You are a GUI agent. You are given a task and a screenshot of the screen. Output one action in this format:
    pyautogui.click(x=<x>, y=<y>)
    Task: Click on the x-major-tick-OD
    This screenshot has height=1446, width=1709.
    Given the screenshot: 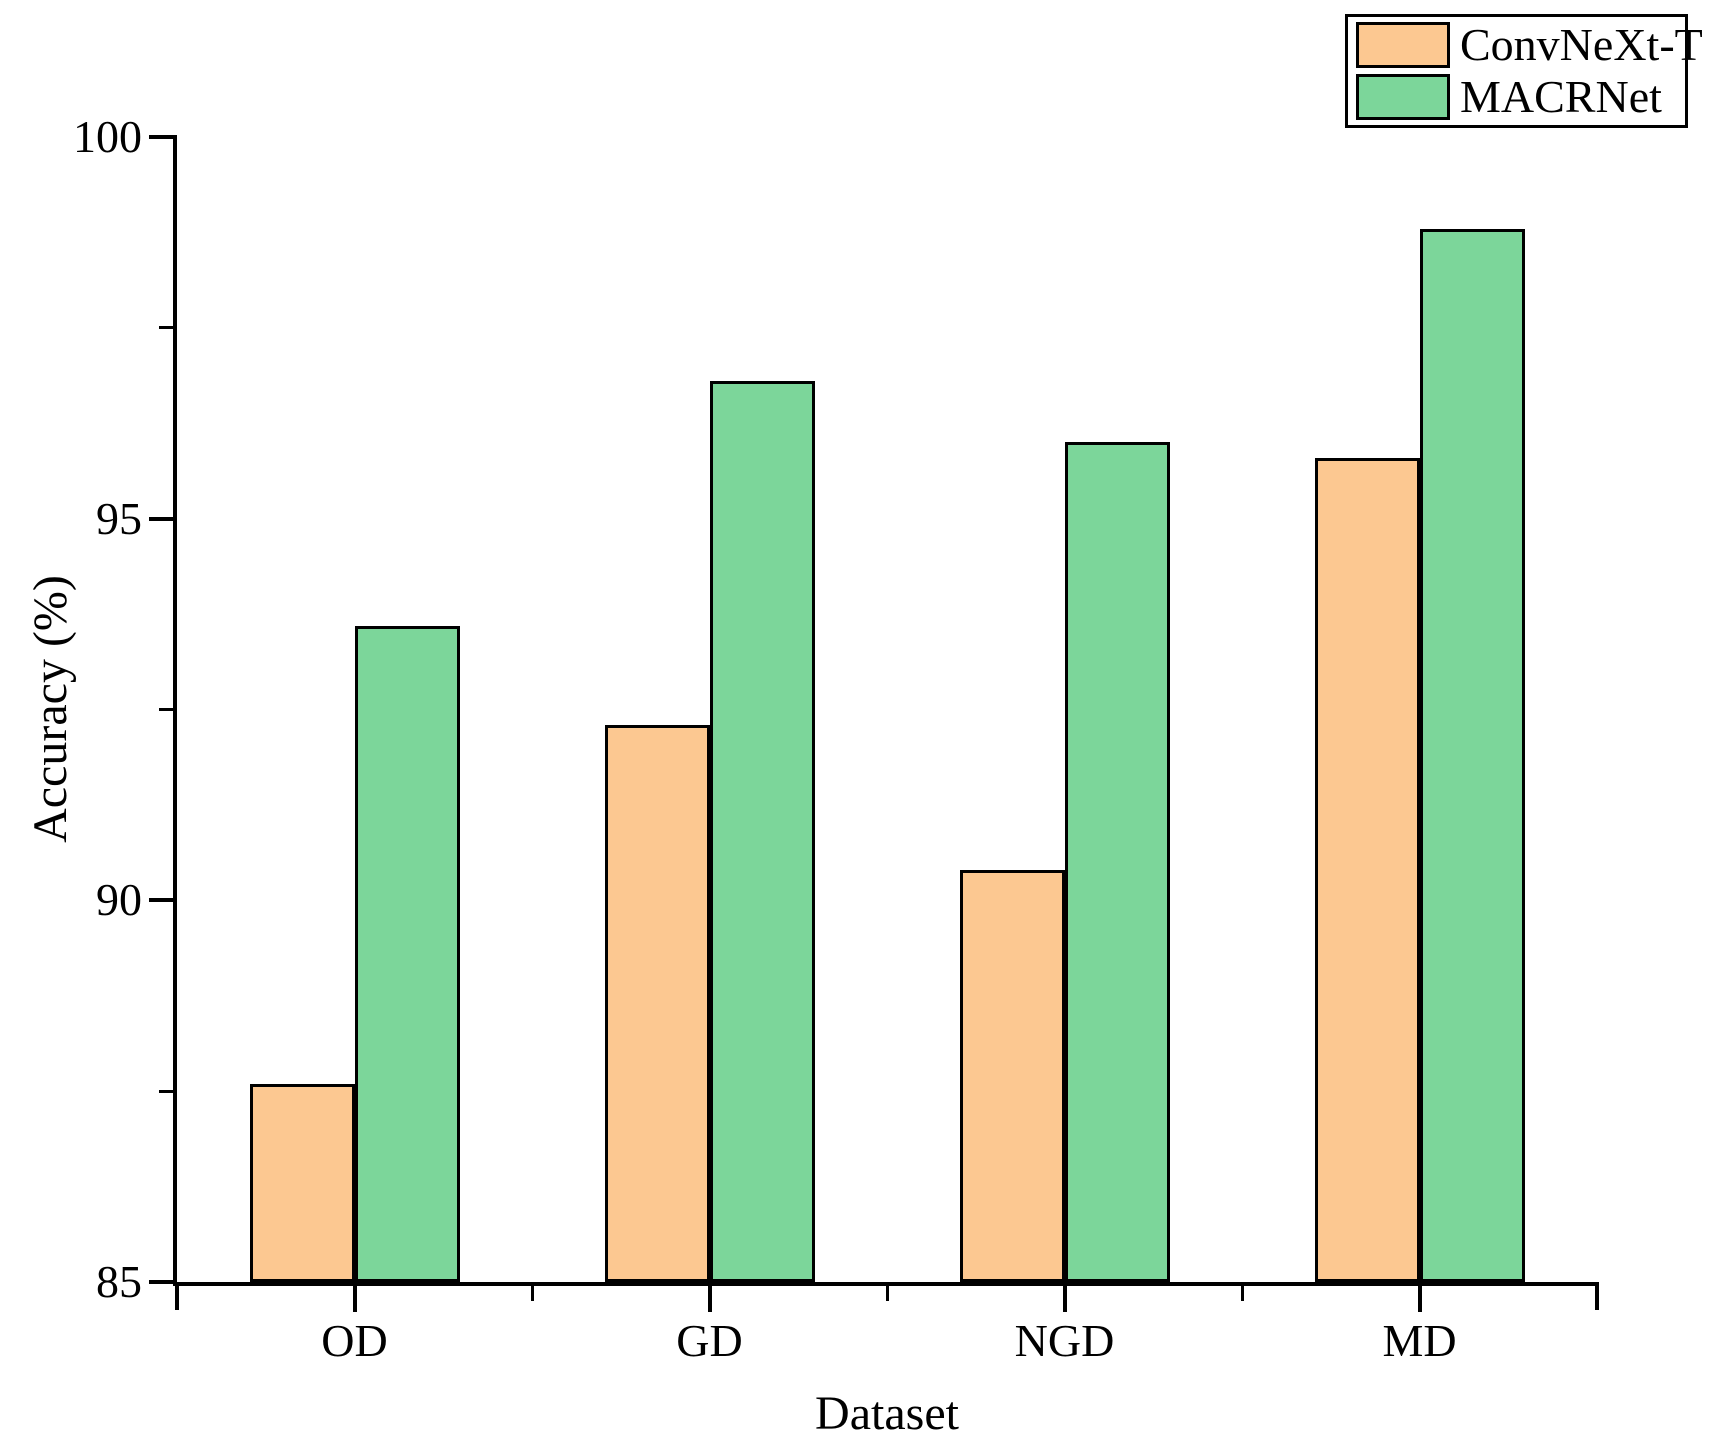 What is the action you would take?
    pyautogui.click(x=354, y=1299)
    